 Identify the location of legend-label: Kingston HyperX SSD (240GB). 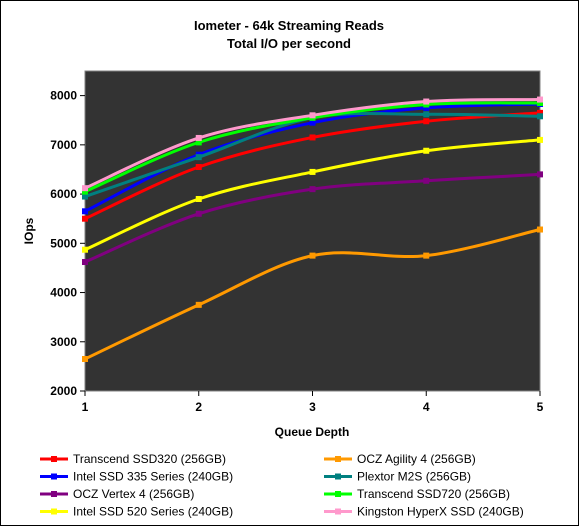
(440, 512).